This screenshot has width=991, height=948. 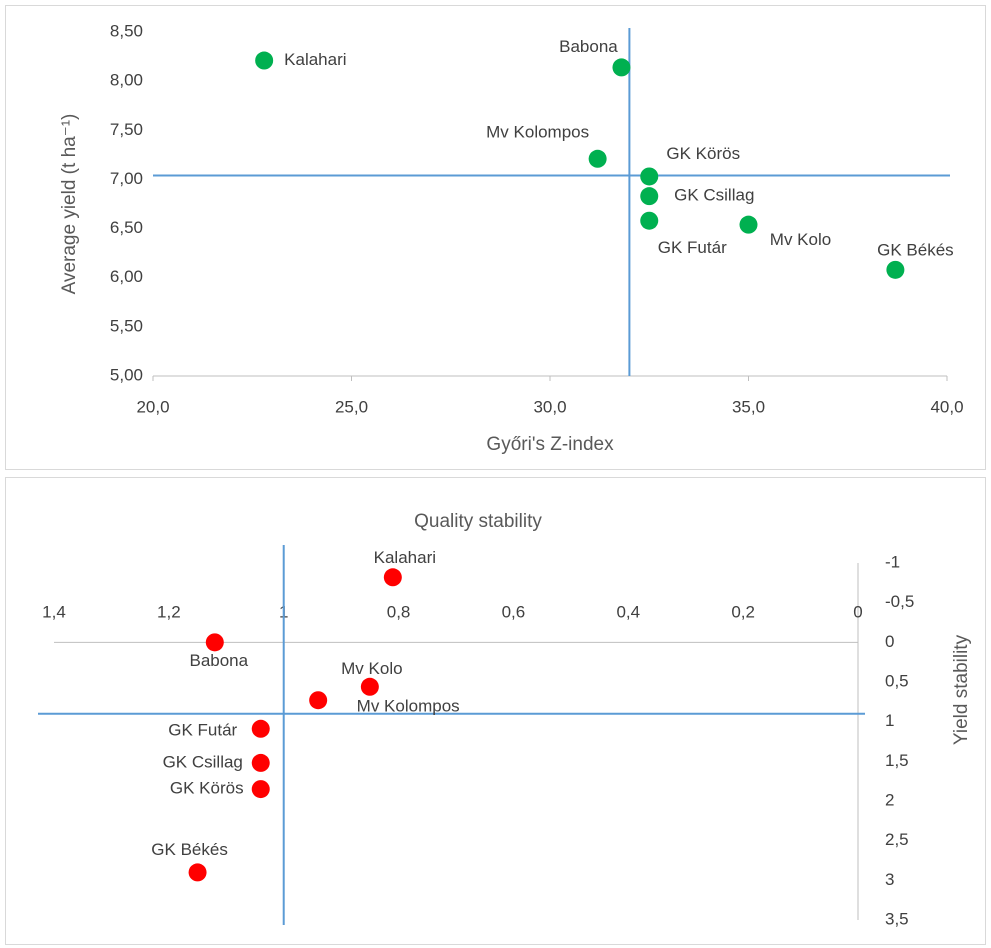 I want to click on y-tick-label: 3, so click(x=889, y=879).